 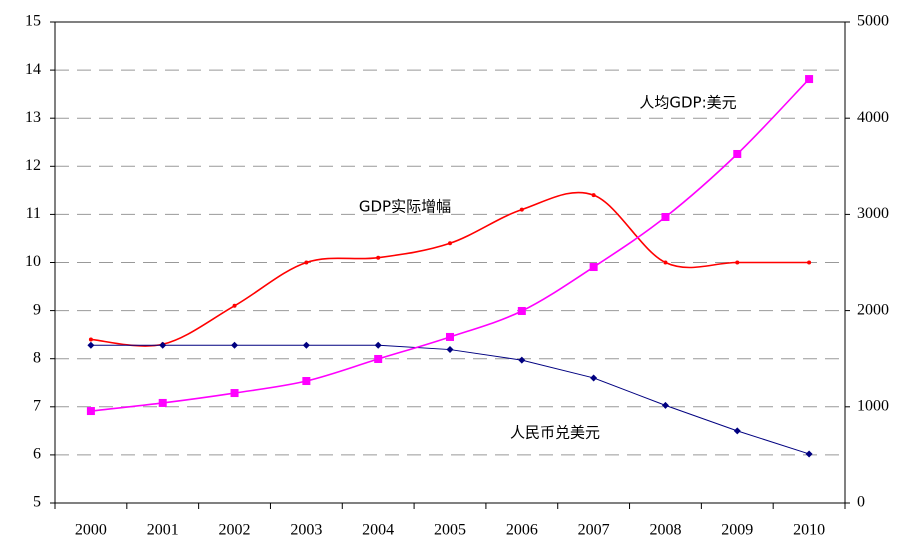 What do you see at coordinates (873, 309) in the screenshot?
I see `y2-tick-label: 2000` at bounding box center [873, 309].